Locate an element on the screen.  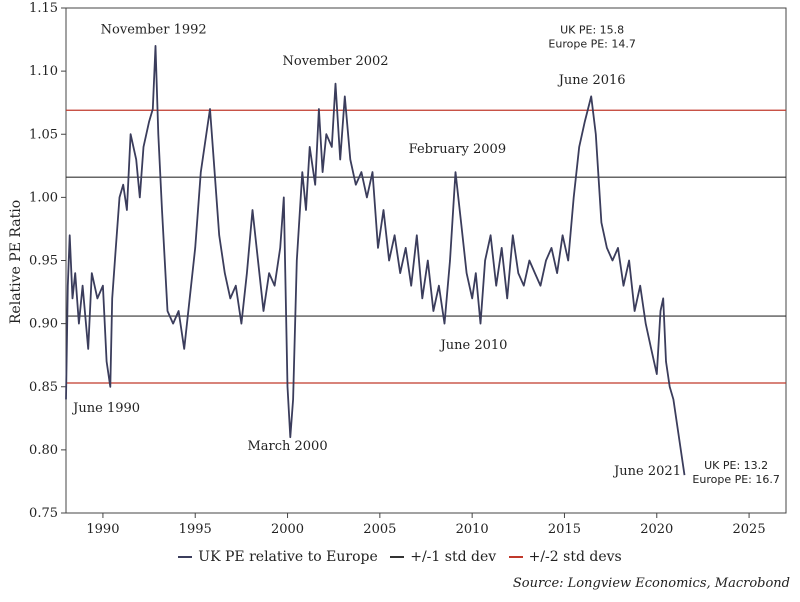
annotation-label: June 2021 is located at coordinates (646, 471).